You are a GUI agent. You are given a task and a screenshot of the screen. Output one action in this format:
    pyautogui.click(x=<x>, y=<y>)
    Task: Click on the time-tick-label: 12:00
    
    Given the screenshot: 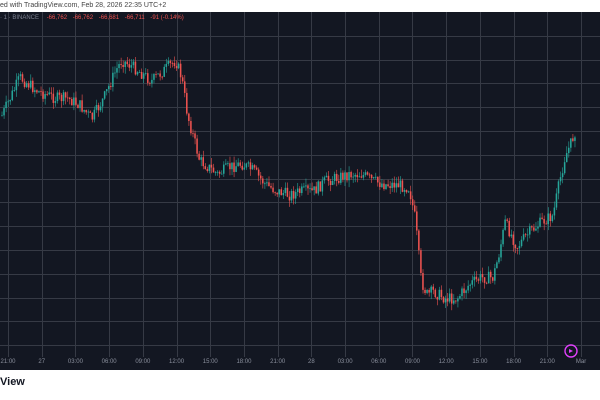 What is the action you would take?
    pyautogui.click(x=446, y=362)
    